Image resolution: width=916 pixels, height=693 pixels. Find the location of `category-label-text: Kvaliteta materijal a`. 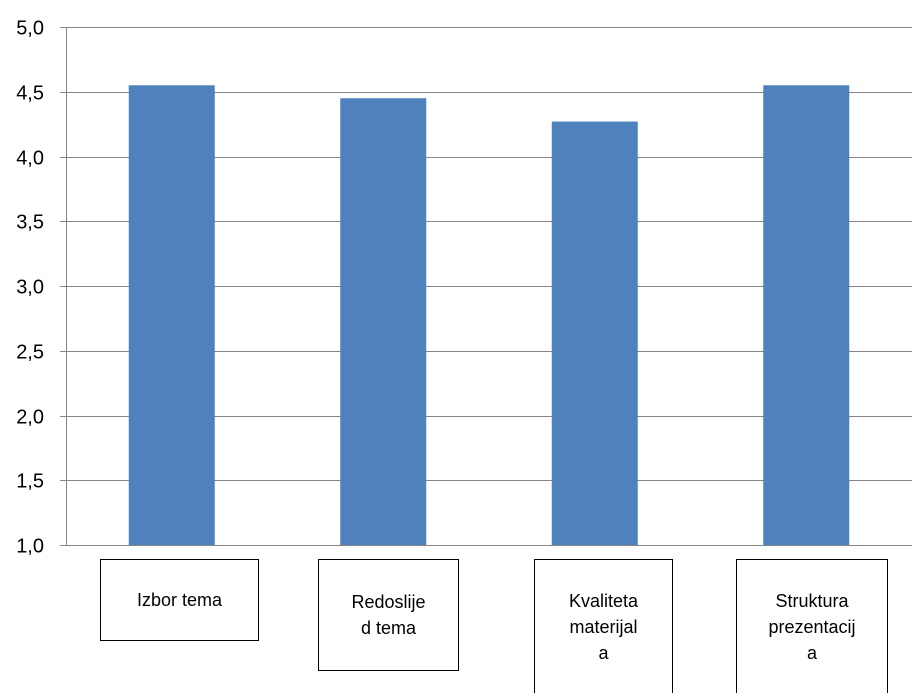

category-label-text: Kvaliteta materijal a is located at coordinates (603, 627).